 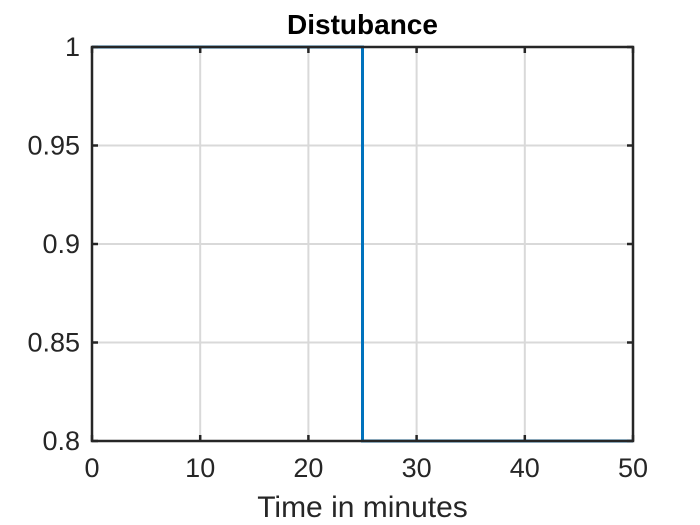 I want to click on x-tick-label: 30, so click(x=417, y=468).